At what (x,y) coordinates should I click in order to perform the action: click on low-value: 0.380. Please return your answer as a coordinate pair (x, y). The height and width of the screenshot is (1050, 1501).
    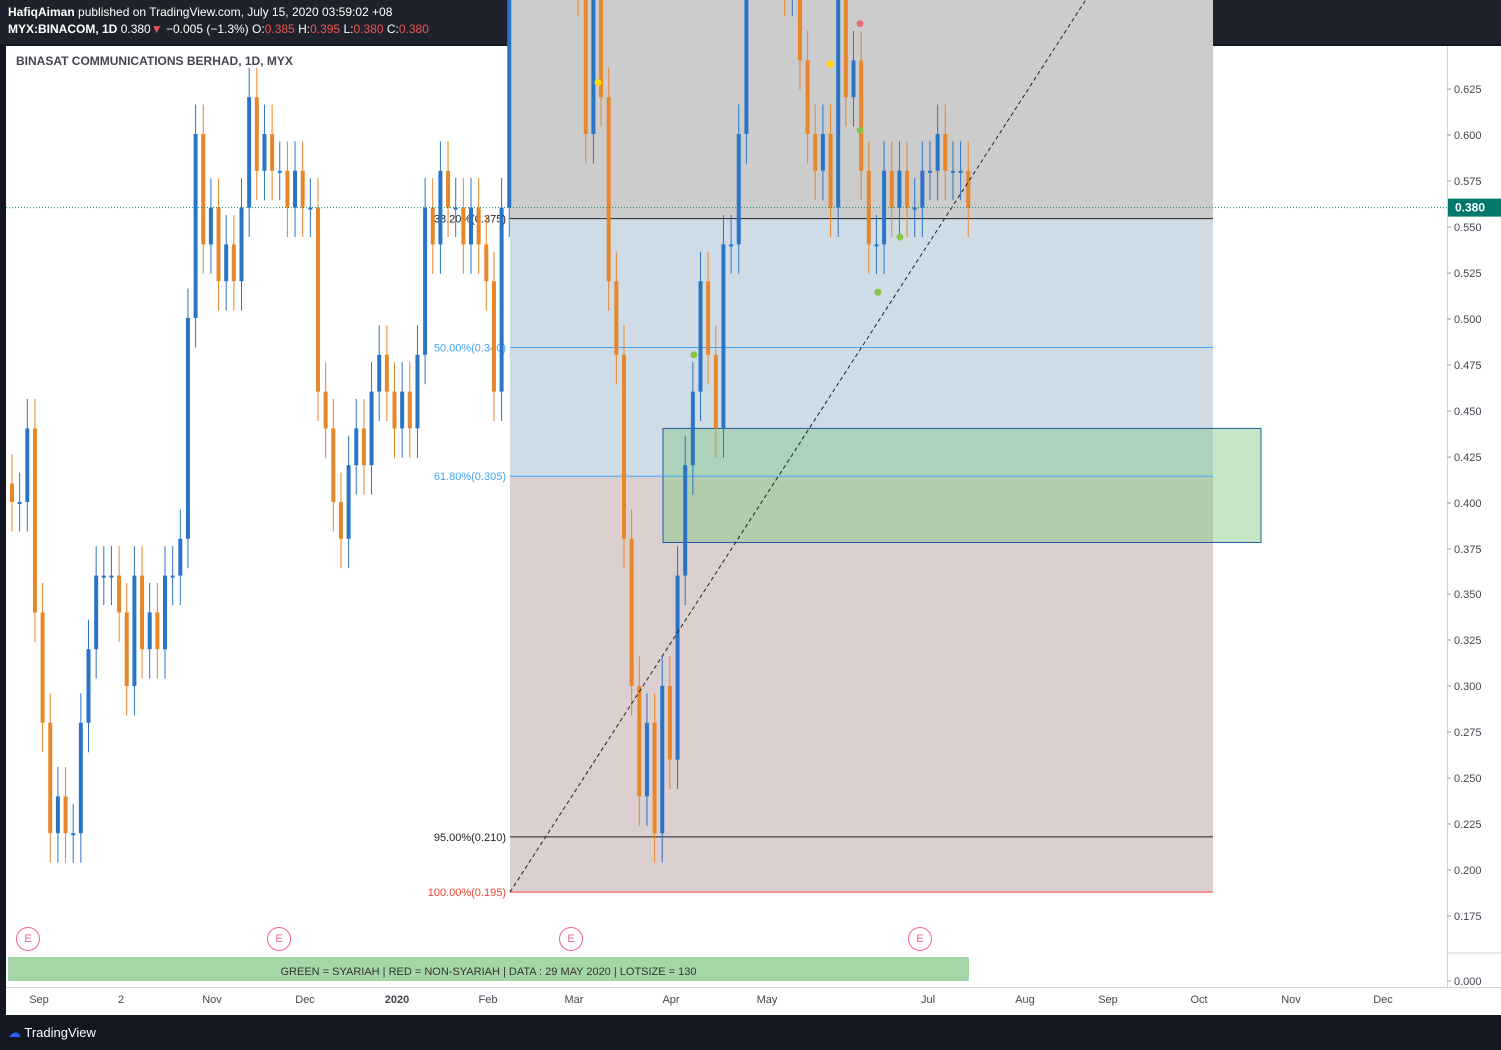
    Looking at the image, I should click on (368, 29).